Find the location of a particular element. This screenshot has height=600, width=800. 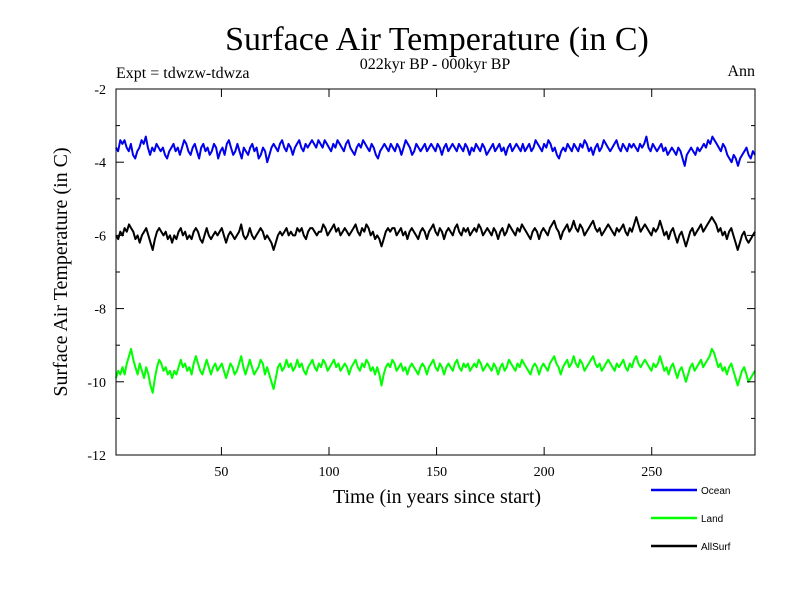

chart-title: Surface Air Temperature (in C) is located at coordinates (437, 39).